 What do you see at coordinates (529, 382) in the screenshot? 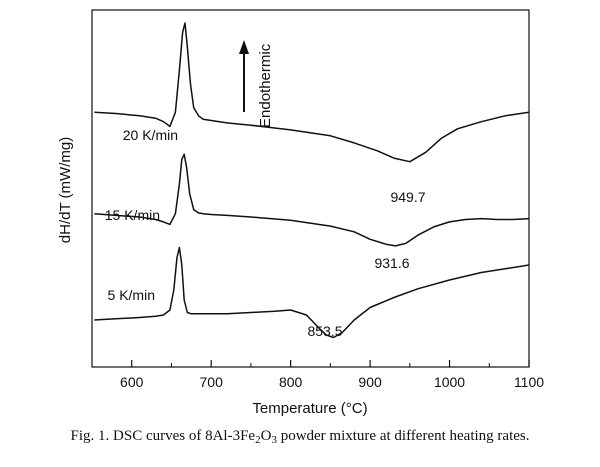
I see `x-tick-label-1100: 1100` at bounding box center [529, 382].